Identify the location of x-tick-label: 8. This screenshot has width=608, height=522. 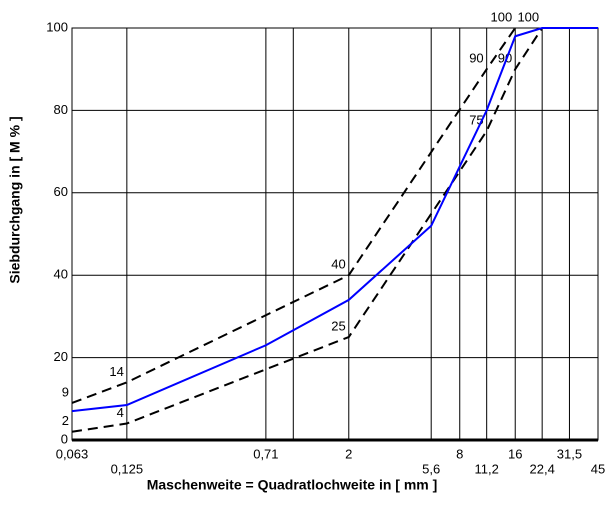
(459, 453).